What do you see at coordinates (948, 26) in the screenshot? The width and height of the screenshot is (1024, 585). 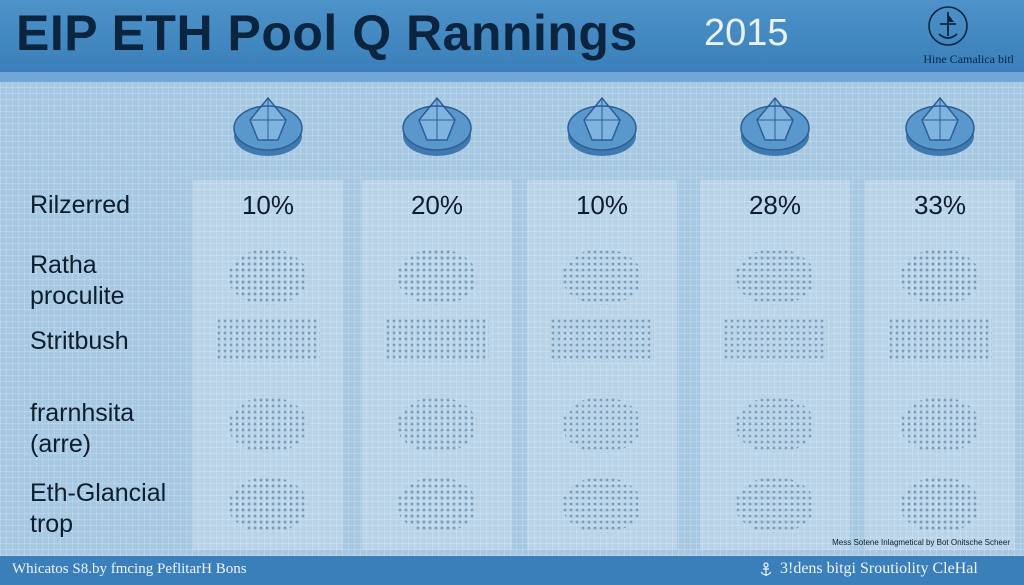 I see `ship-emblem-icon` at bounding box center [948, 26].